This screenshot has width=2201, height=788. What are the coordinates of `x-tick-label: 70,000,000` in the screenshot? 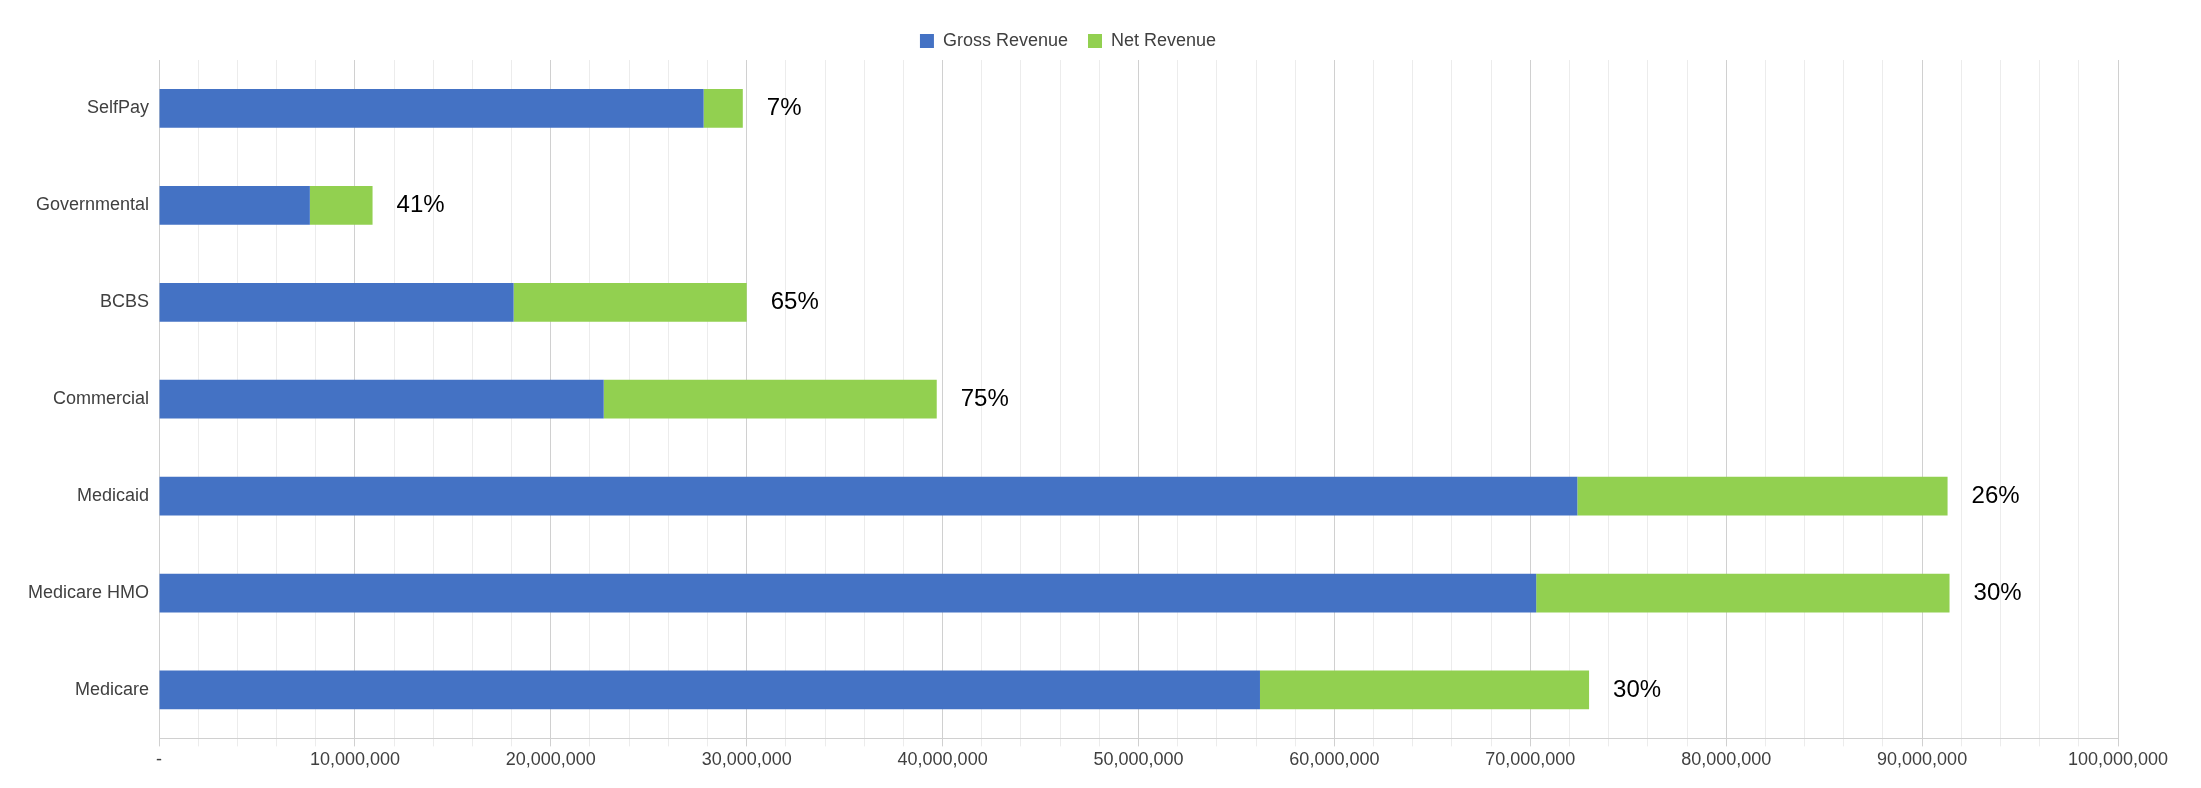 It's located at (1530, 759).